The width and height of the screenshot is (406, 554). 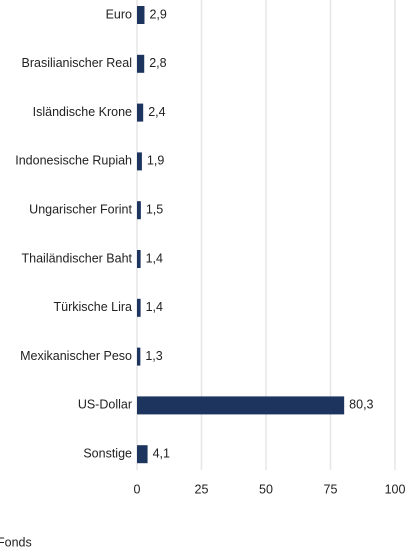 I want to click on value-label: 2,4, so click(x=156, y=112).